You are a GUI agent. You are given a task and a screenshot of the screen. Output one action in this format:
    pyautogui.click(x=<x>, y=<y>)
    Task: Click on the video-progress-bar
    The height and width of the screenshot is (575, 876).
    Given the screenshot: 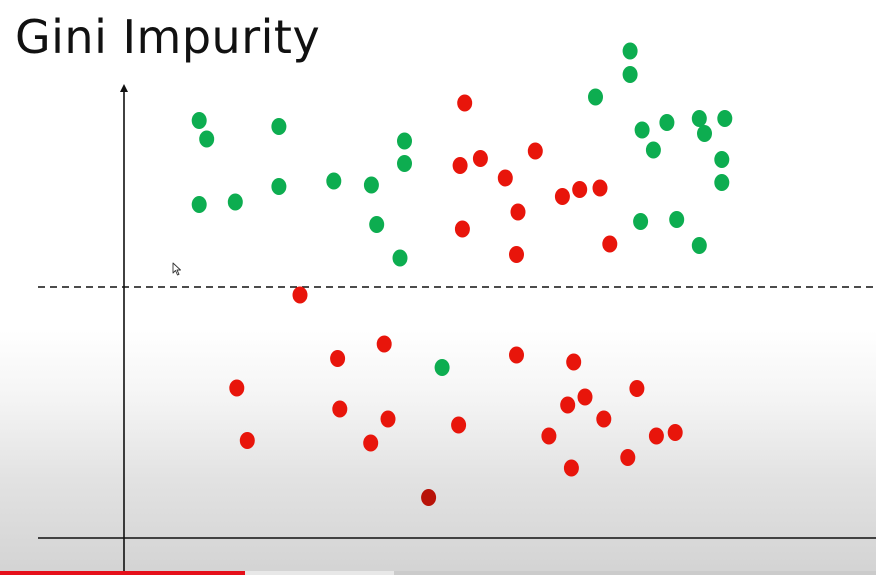 What is the action you would take?
    pyautogui.click(x=438, y=573)
    